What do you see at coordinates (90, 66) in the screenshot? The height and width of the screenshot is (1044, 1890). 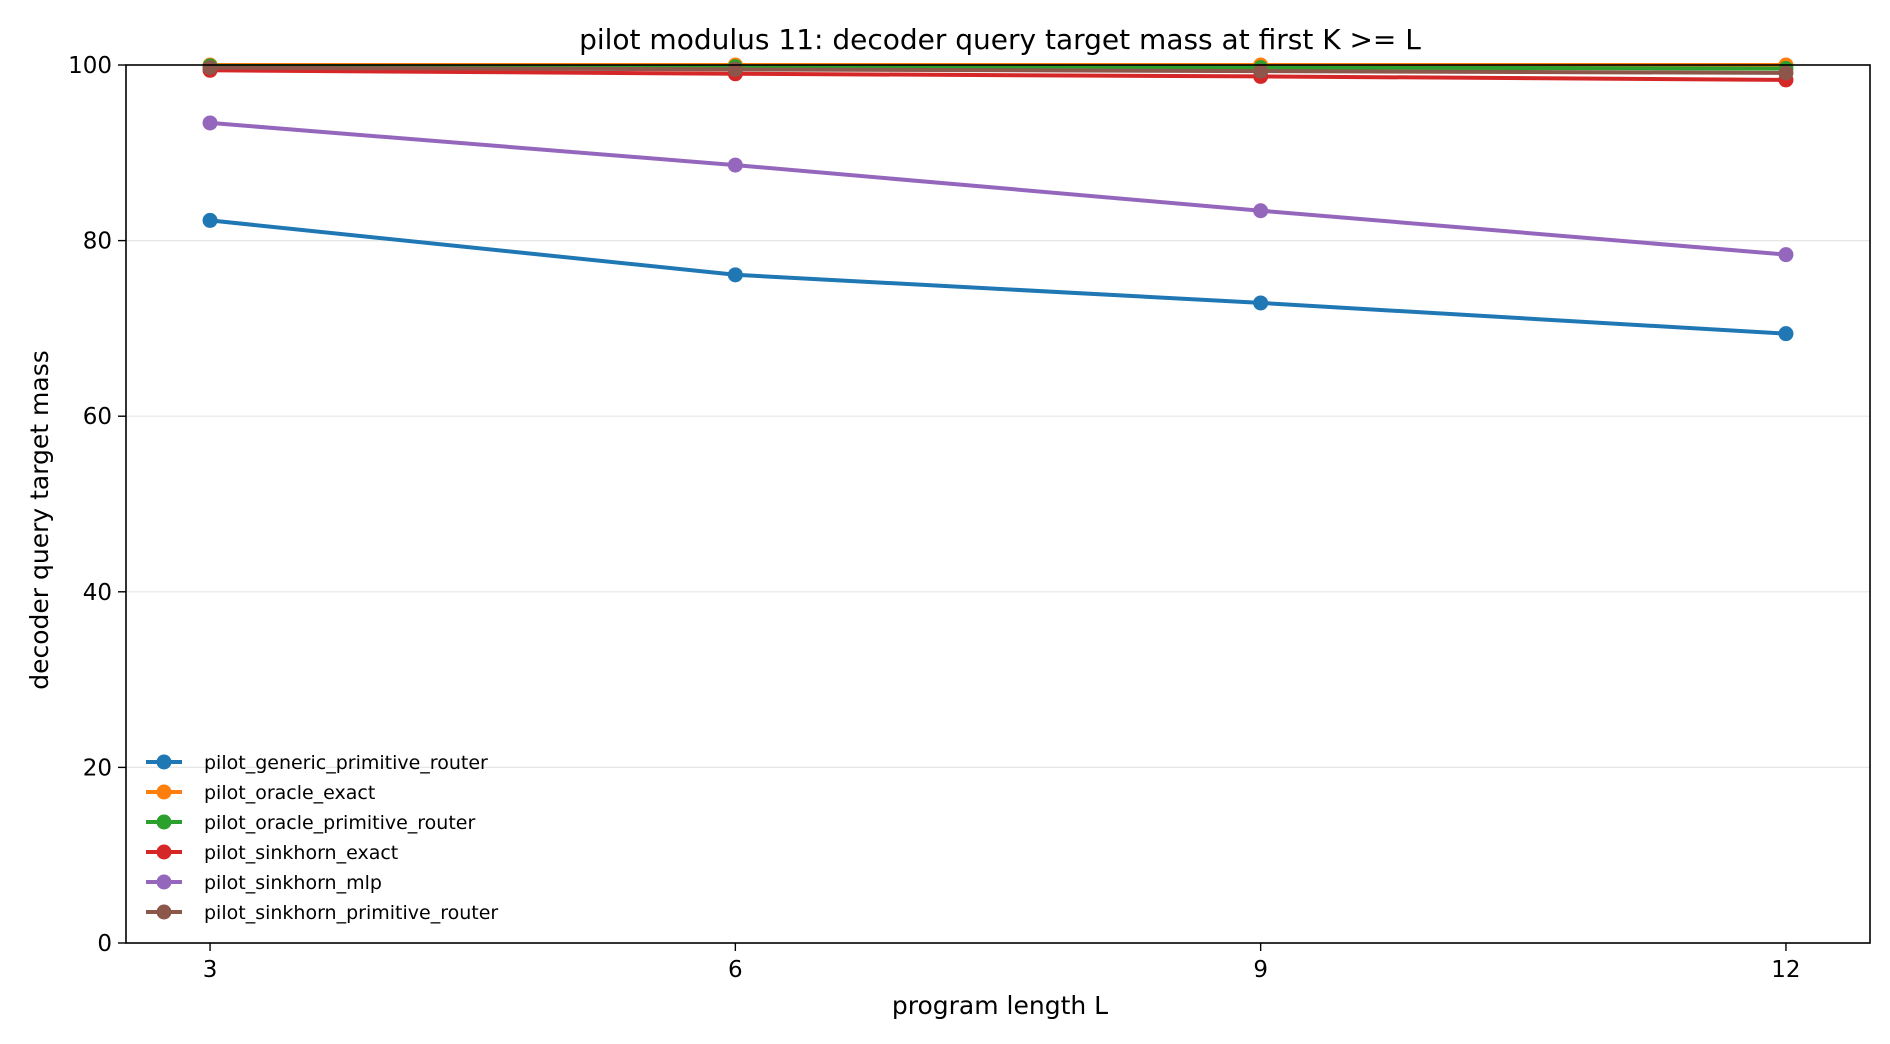 I see `y-tick-label: 100` at bounding box center [90, 66].